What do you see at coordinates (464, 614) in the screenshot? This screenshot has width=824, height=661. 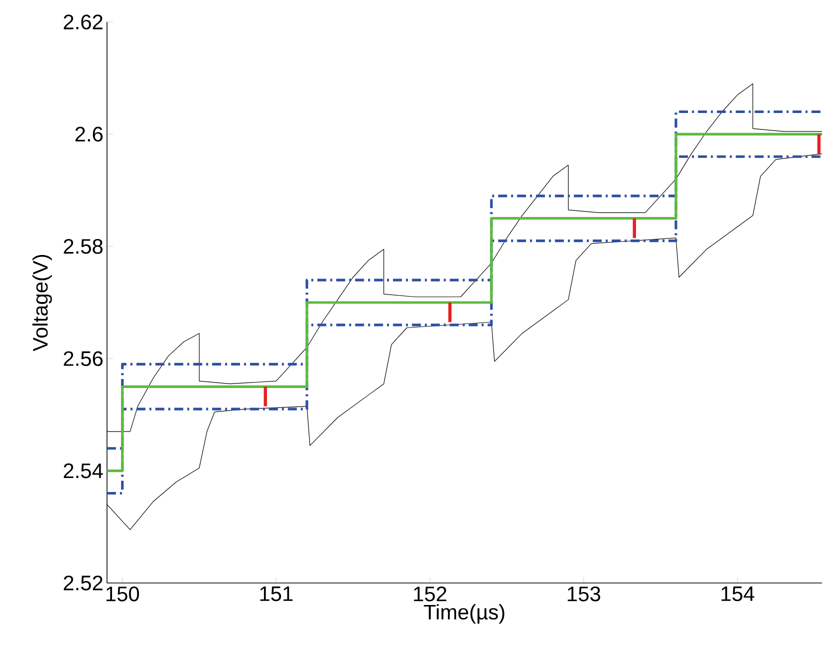 I see `x-axis-title: Time(µs)` at bounding box center [464, 614].